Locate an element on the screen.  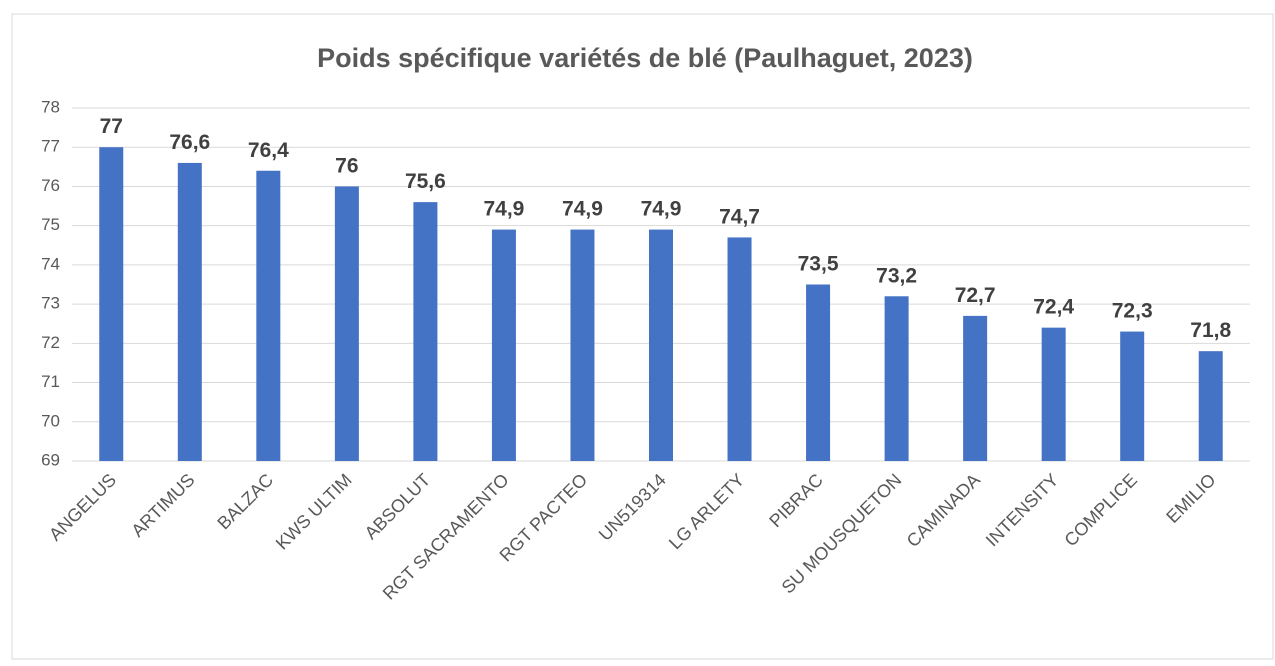
y-tick-label: 75 is located at coordinates (50, 224).